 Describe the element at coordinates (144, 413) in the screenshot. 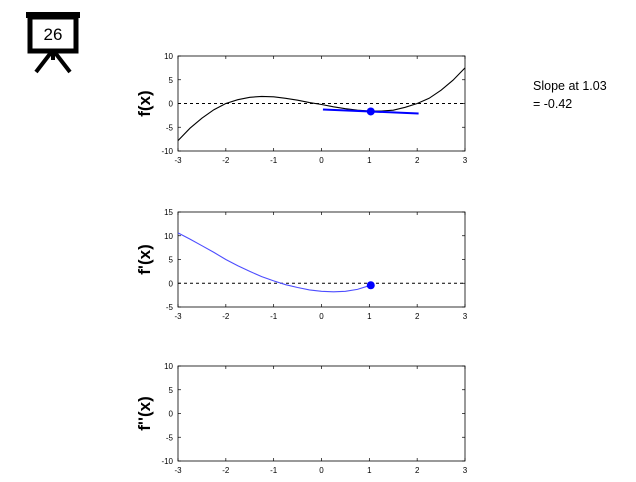

I see `y-axis-label: f''(x)` at that location.